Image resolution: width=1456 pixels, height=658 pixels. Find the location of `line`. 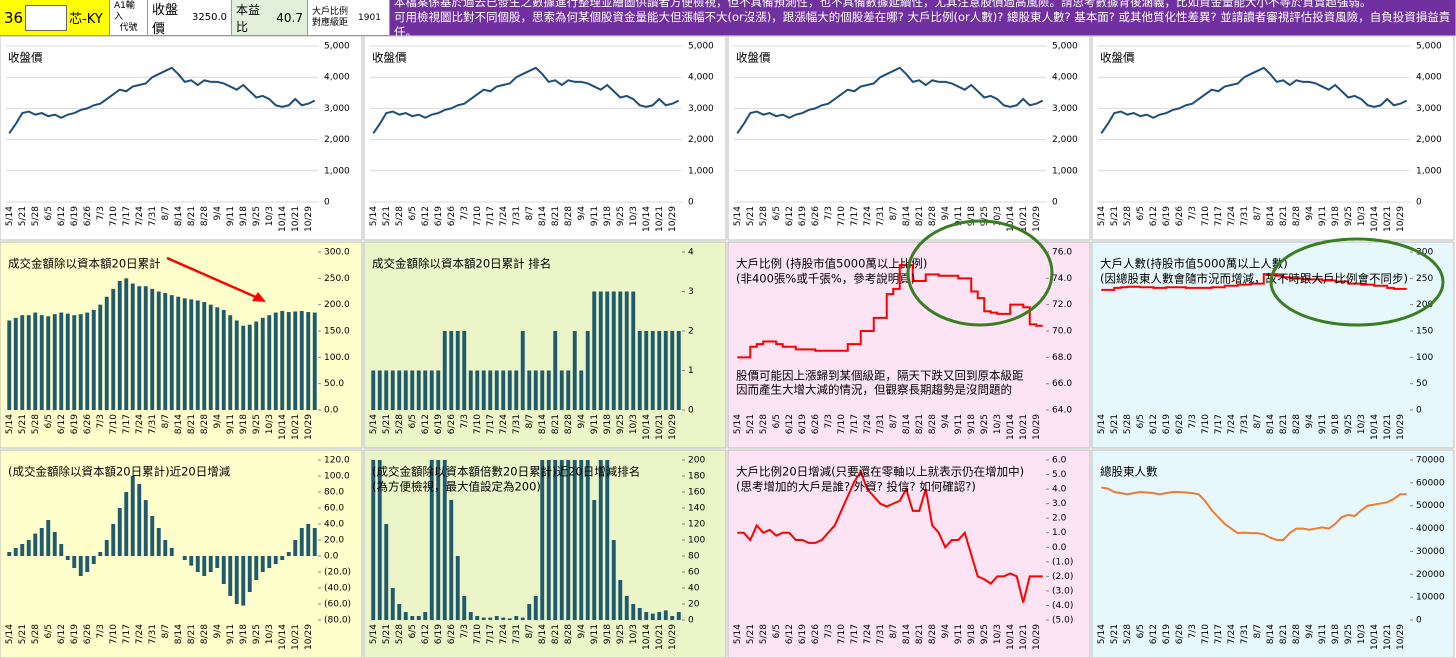

line is located at coordinates (1254, 282).